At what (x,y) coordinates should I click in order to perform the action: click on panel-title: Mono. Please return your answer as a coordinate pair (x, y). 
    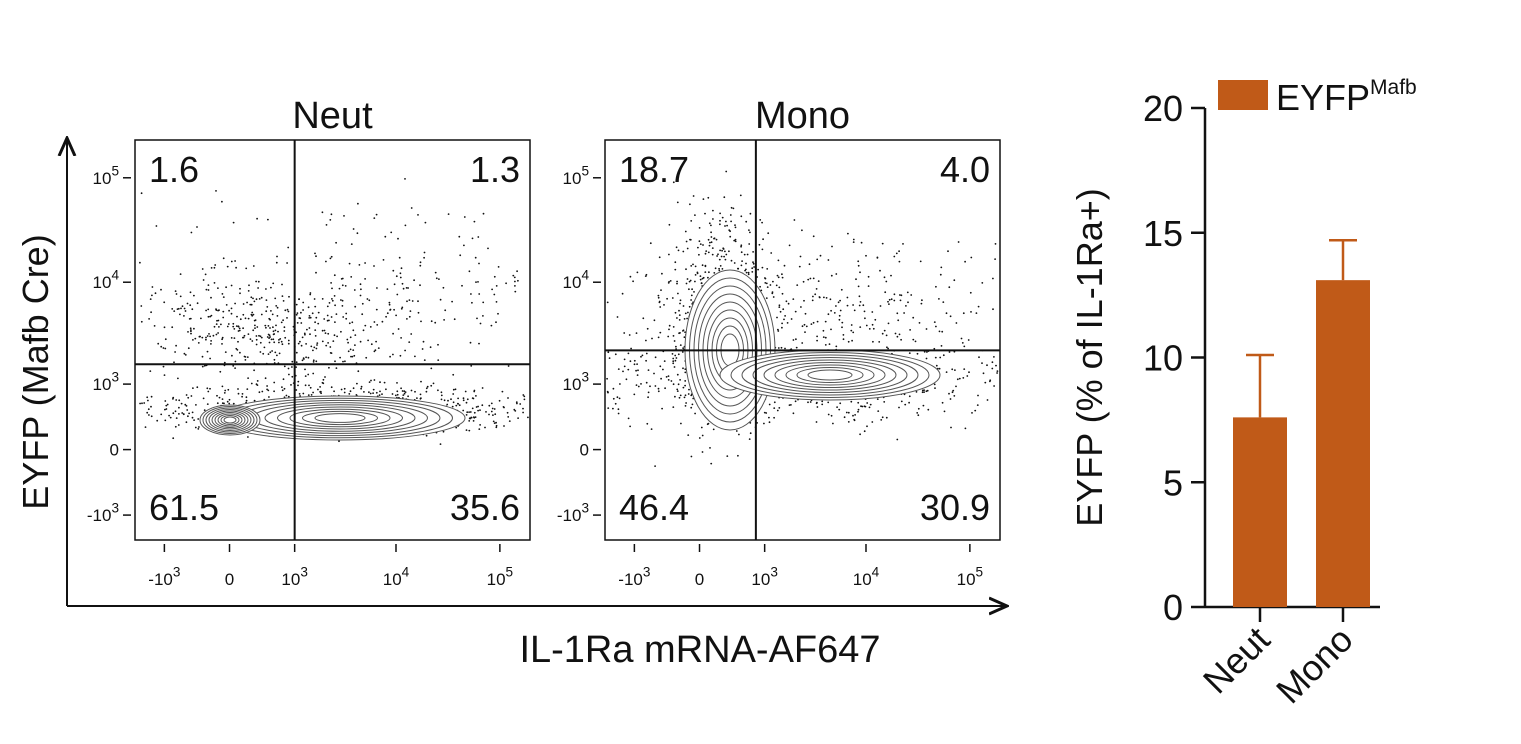
    Looking at the image, I should click on (802, 116).